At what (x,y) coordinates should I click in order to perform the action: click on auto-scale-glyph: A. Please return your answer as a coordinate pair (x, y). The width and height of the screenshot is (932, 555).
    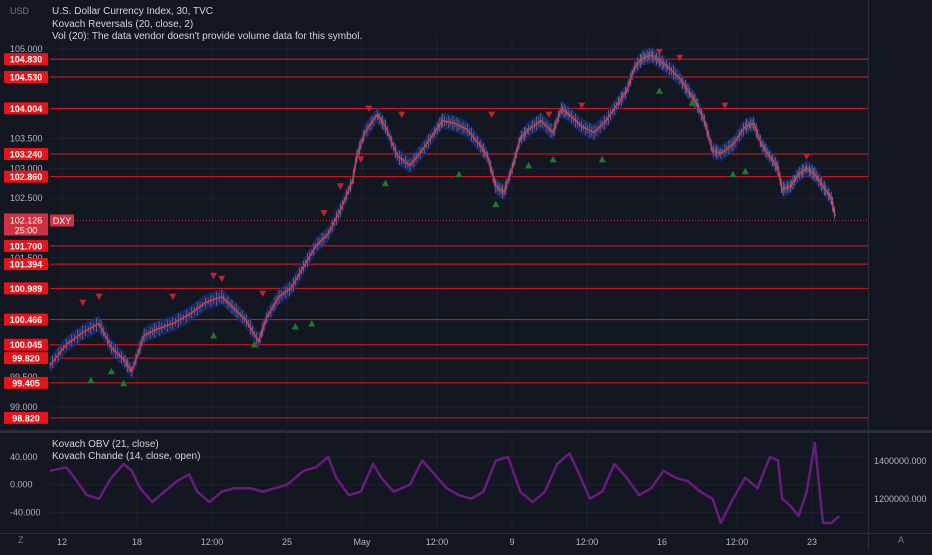
    Looking at the image, I should click on (901, 540).